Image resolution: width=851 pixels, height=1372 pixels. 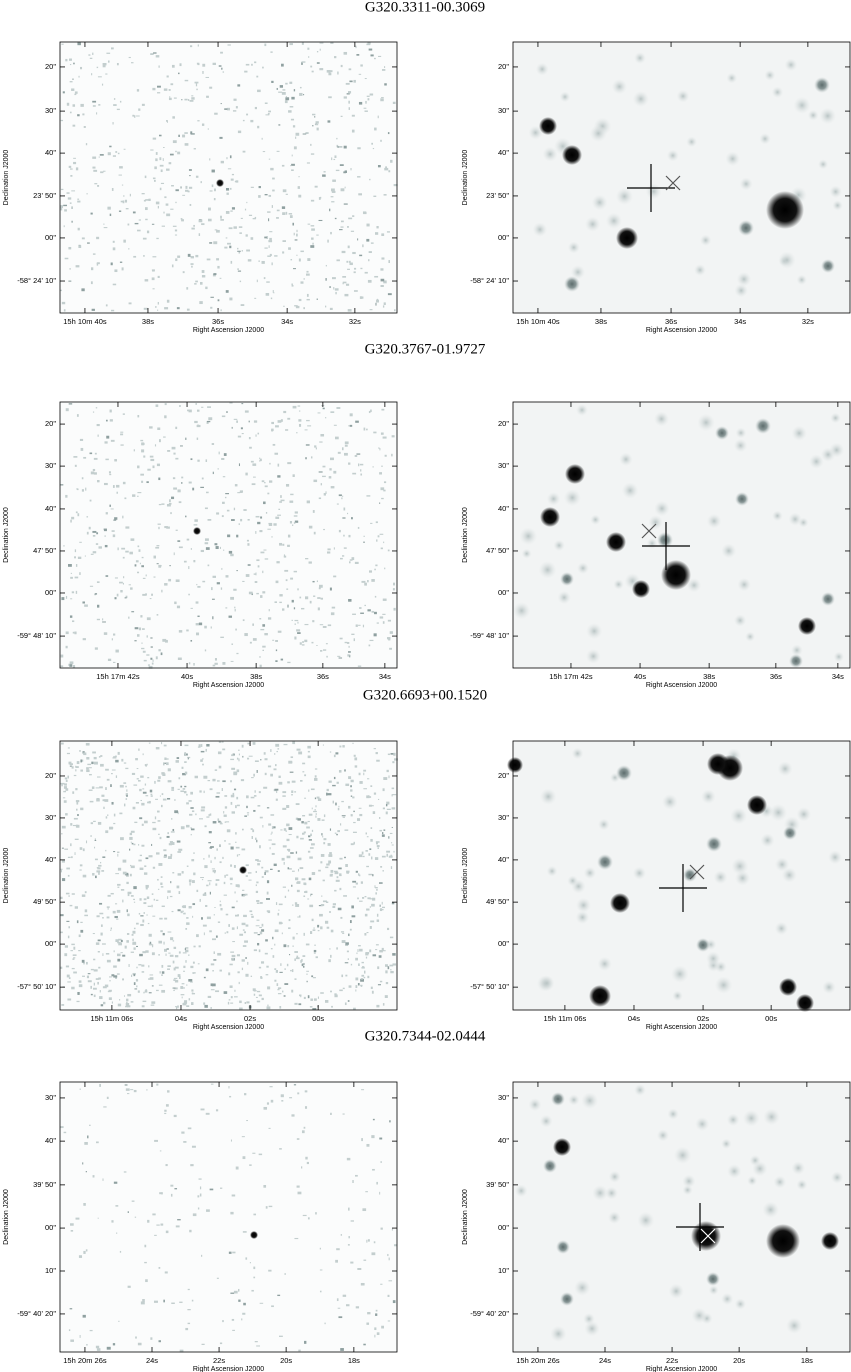 What do you see at coordinates (489, 635) in the screenshot?
I see `y-tick-label: -59° 48' 10"` at bounding box center [489, 635].